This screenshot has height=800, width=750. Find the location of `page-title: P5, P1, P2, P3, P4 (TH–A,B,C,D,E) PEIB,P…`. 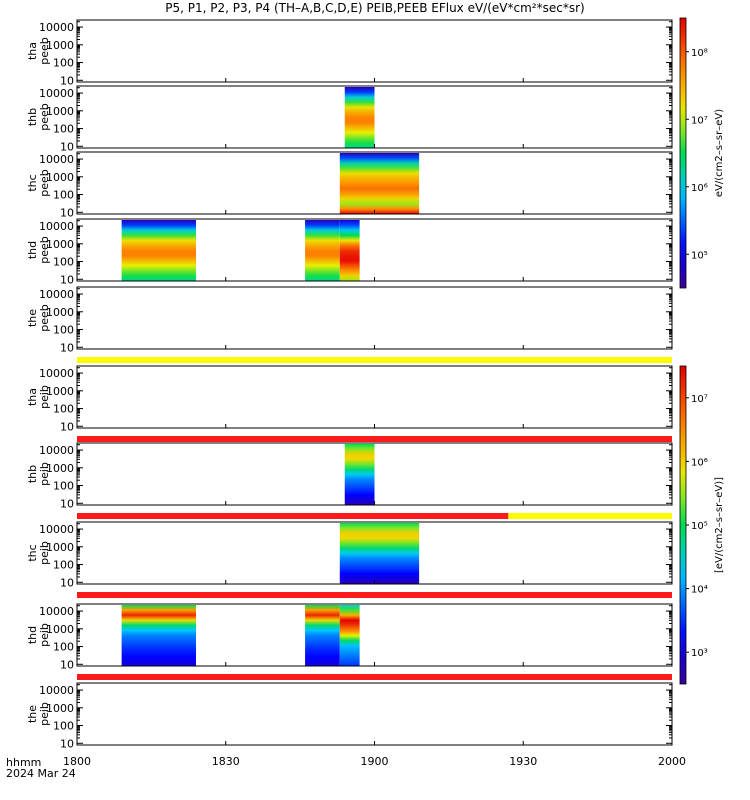

page-title: P5, P1, P2, P3, P4 (TH–A,B,C,D,E) PEIB,P… is located at coordinates (375, 8).